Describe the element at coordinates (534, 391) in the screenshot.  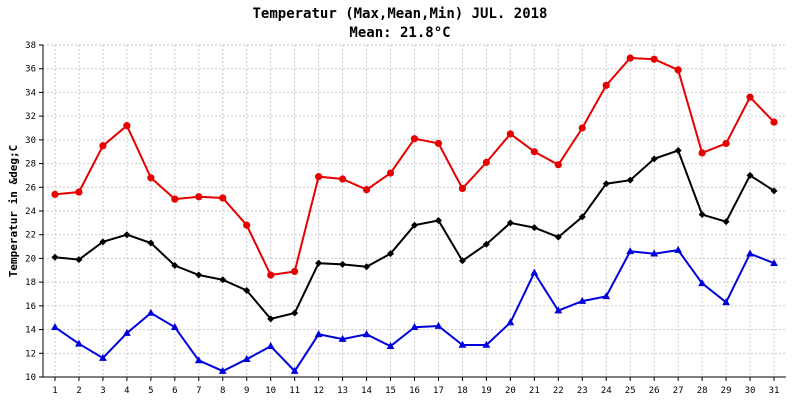
I see `x-tick-label: 21` at that location.